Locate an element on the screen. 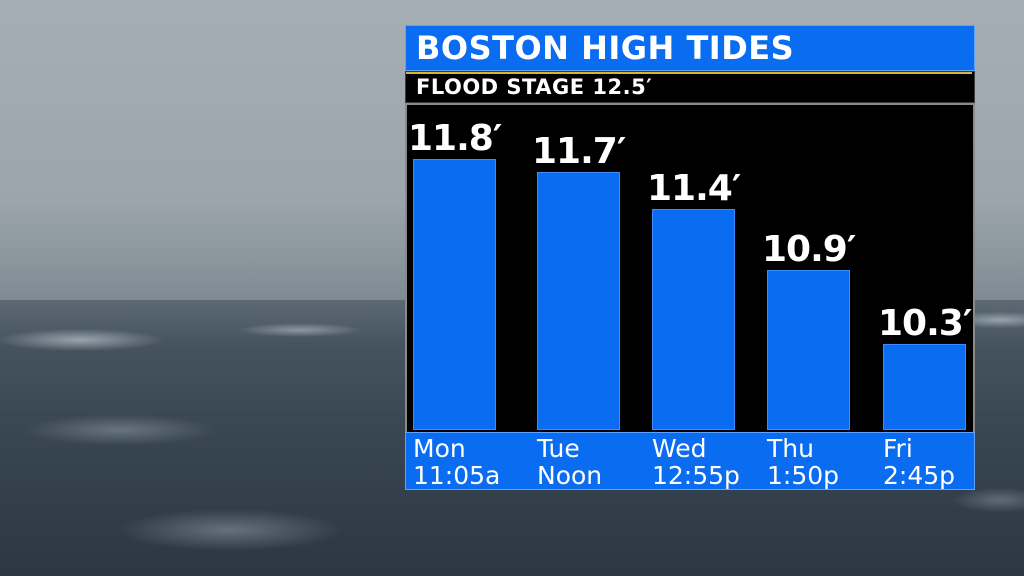 The width and height of the screenshot is (1024, 576). time-label-thu: 1:50p is located at coordinates (803, 475).